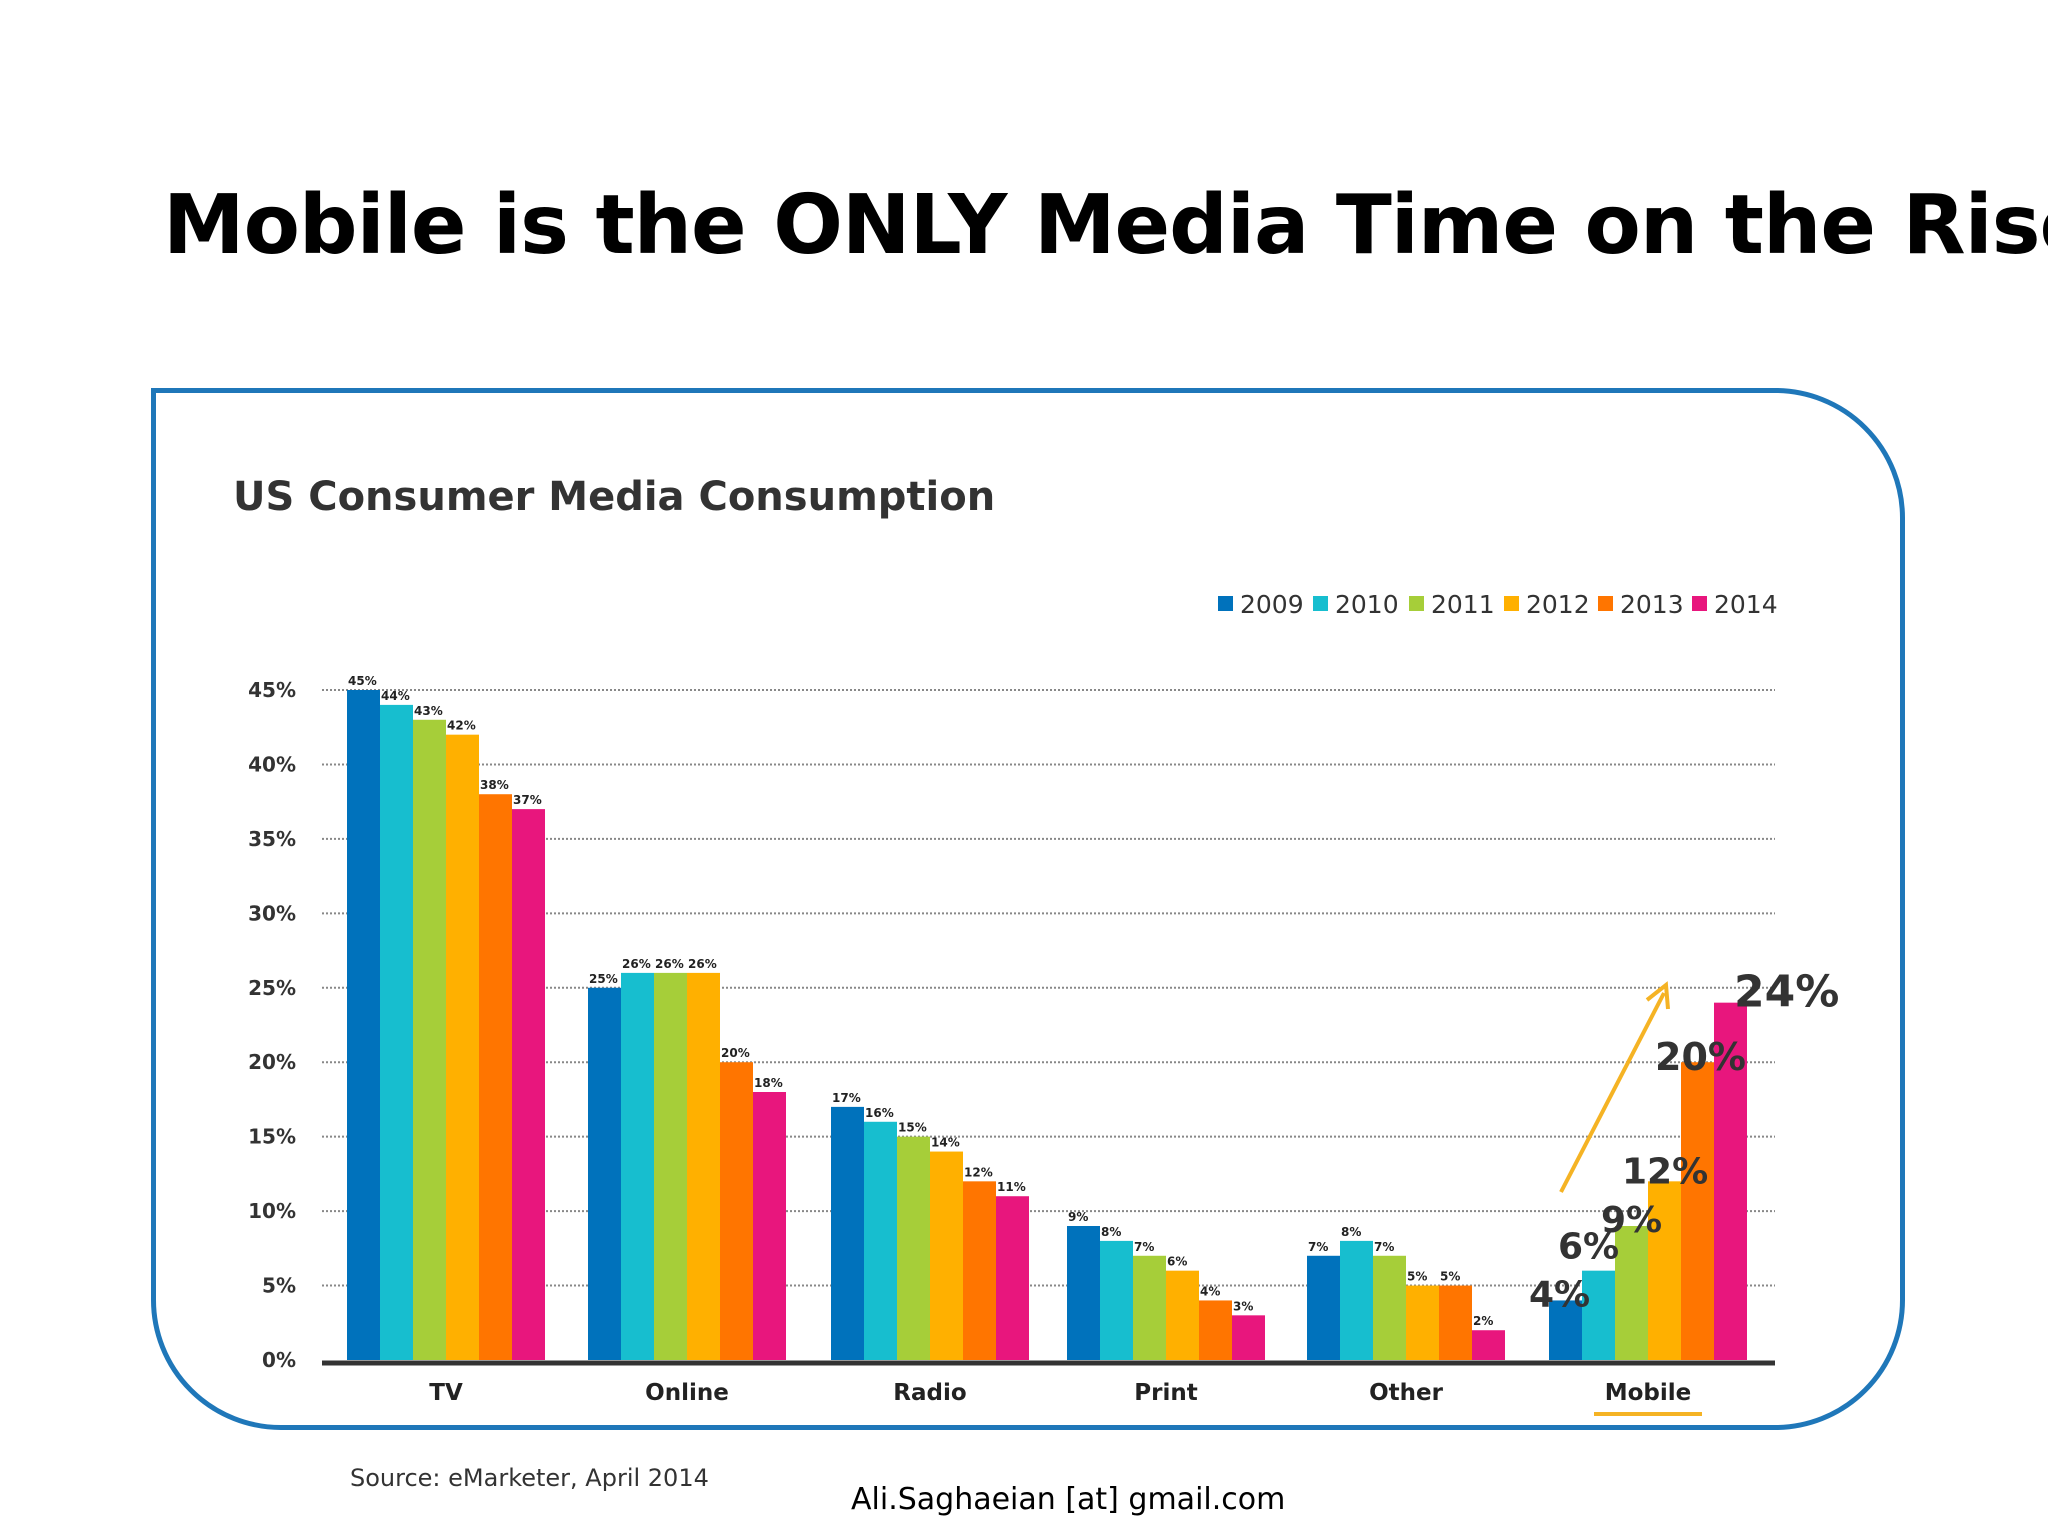 The width and height of the screenshot is (2048, 1536). I want to click on bar-mobile-2014, so click(1730, 1181).